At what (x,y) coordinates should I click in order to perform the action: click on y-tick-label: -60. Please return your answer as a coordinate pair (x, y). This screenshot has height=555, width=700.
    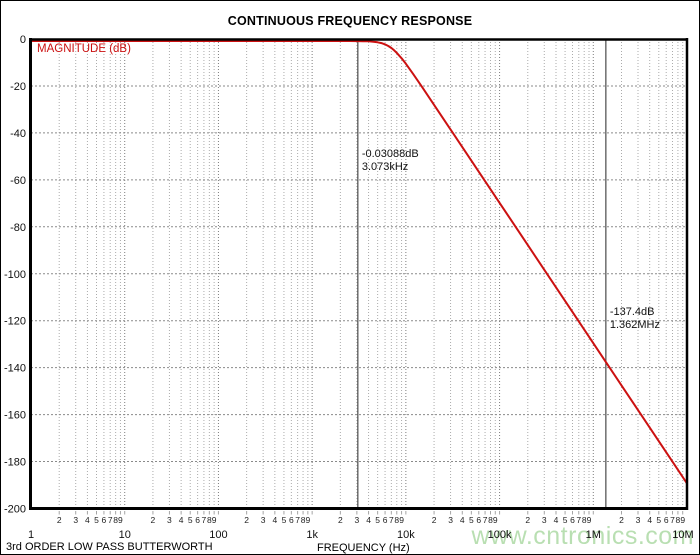
    Looking at the image, I should click on (18, 181).